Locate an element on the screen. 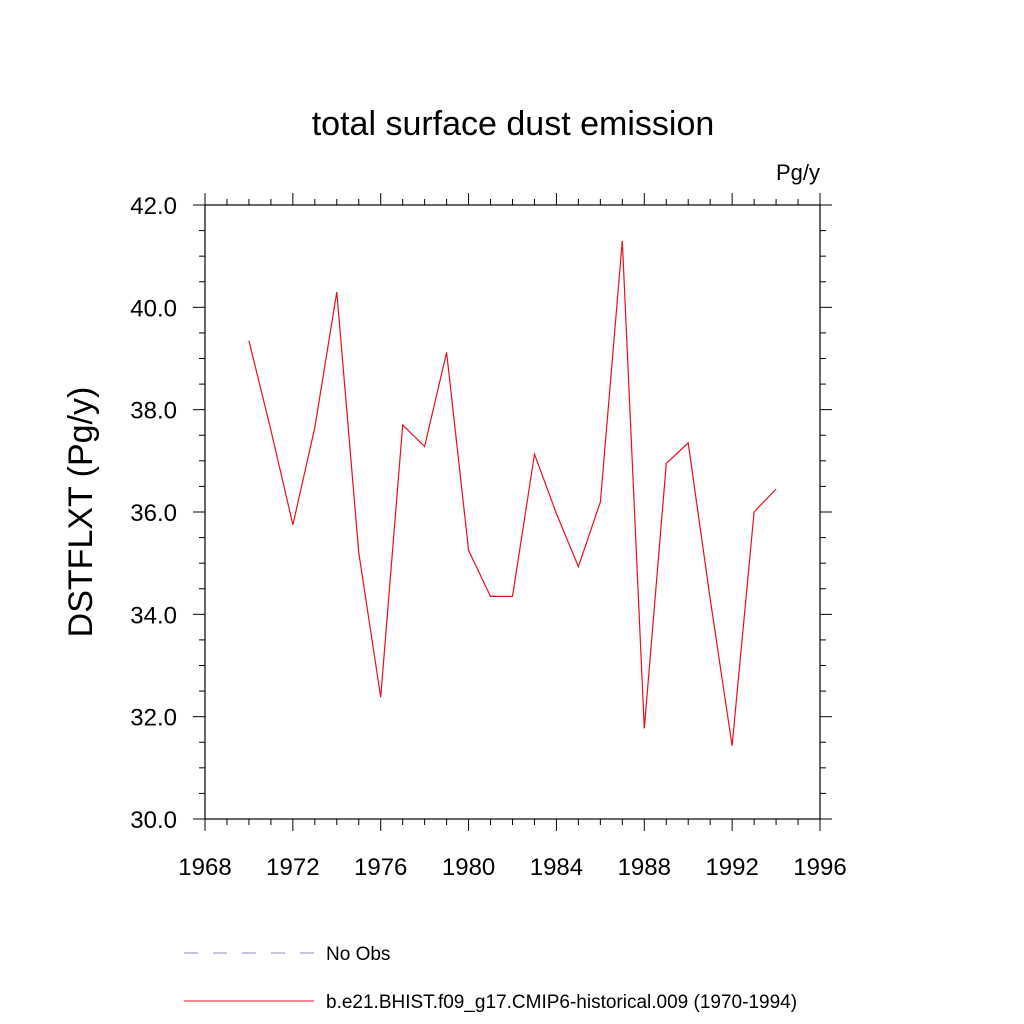 The width and height of the screenshot is (1024, 1024). y-axis-label: DSTFLXT (Pg/y) is located at coordinates (81, 512).